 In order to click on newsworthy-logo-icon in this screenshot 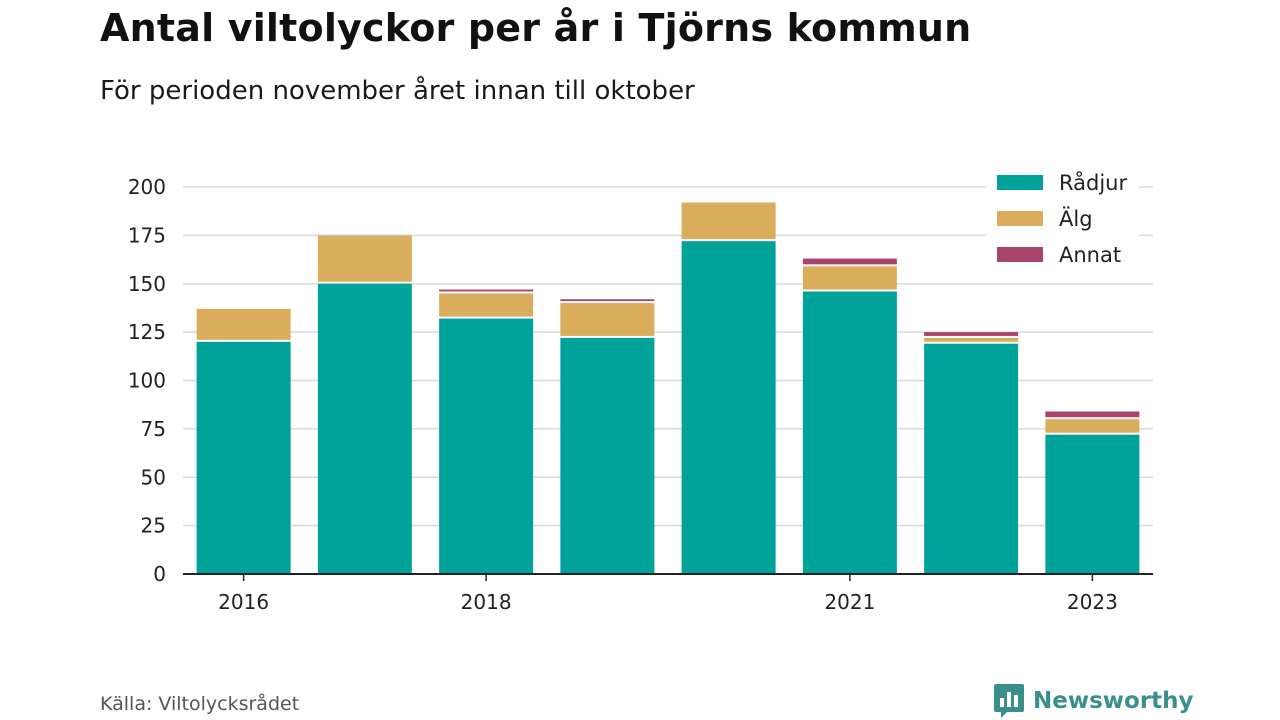, I will do `click(1009, 701)`.